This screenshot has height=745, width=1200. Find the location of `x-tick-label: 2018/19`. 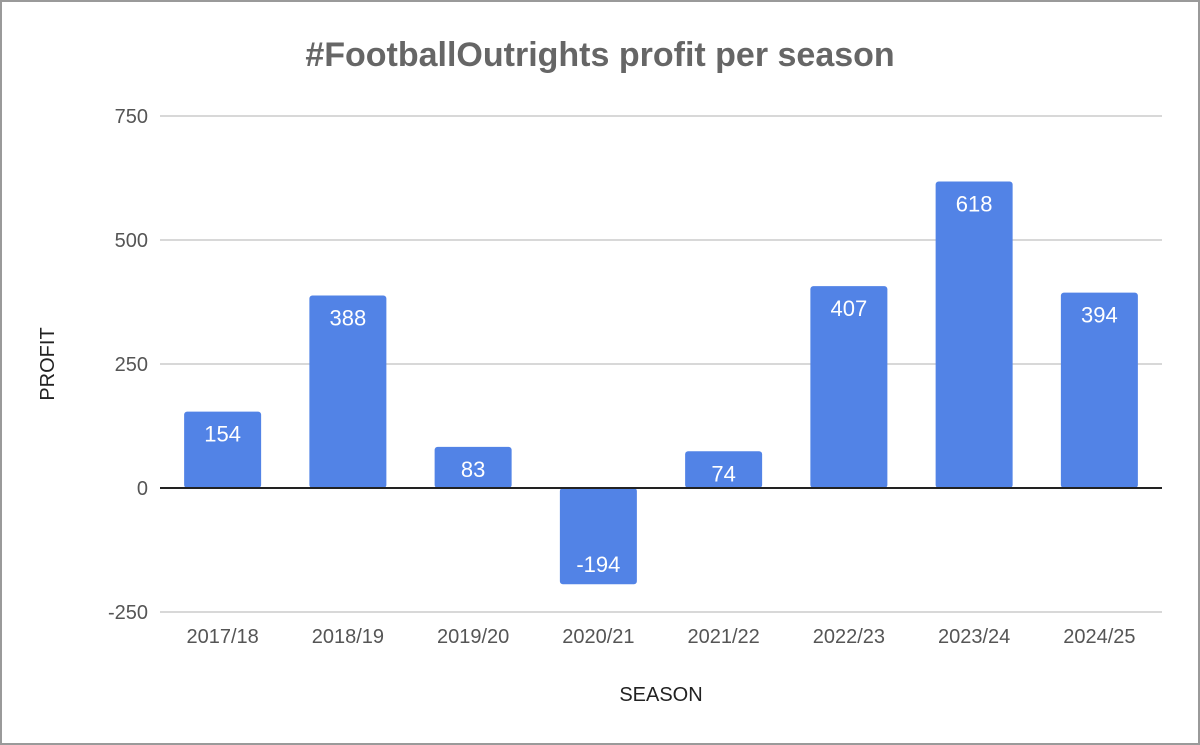

x-tick-label: 2018/19 is located at coordinates (348, 637).